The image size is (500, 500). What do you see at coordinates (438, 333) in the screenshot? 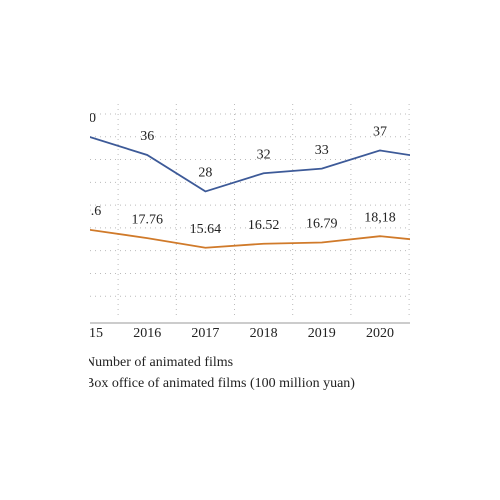
I see `x-tick-label: 2021` at bounding box center [438, 333].